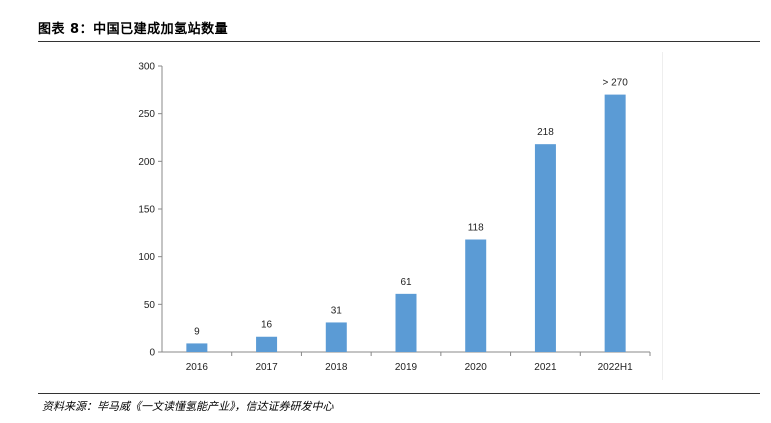 The width and height of the screenshot is (771, 423). Describe the element at coordinates (406, 322) in the screenshot. I see `bar-2019` at that location.